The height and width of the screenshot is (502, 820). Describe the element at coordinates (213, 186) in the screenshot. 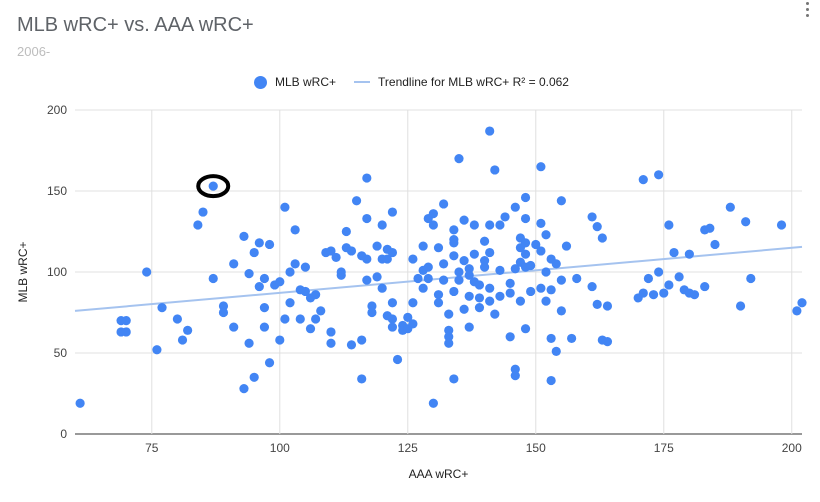

I see `highlight-circle` at that location.